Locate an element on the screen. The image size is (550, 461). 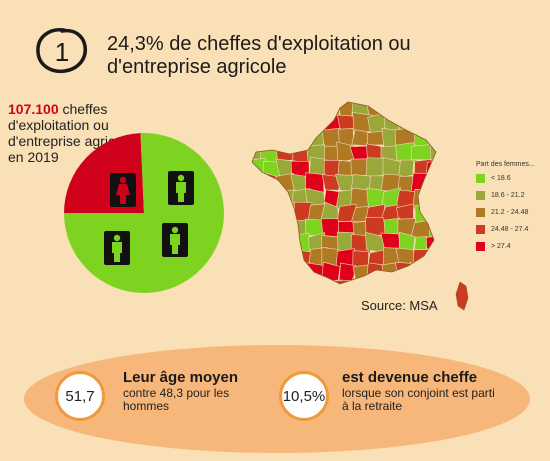
source-note: Source: MSA is located at coordinates (399, 305).